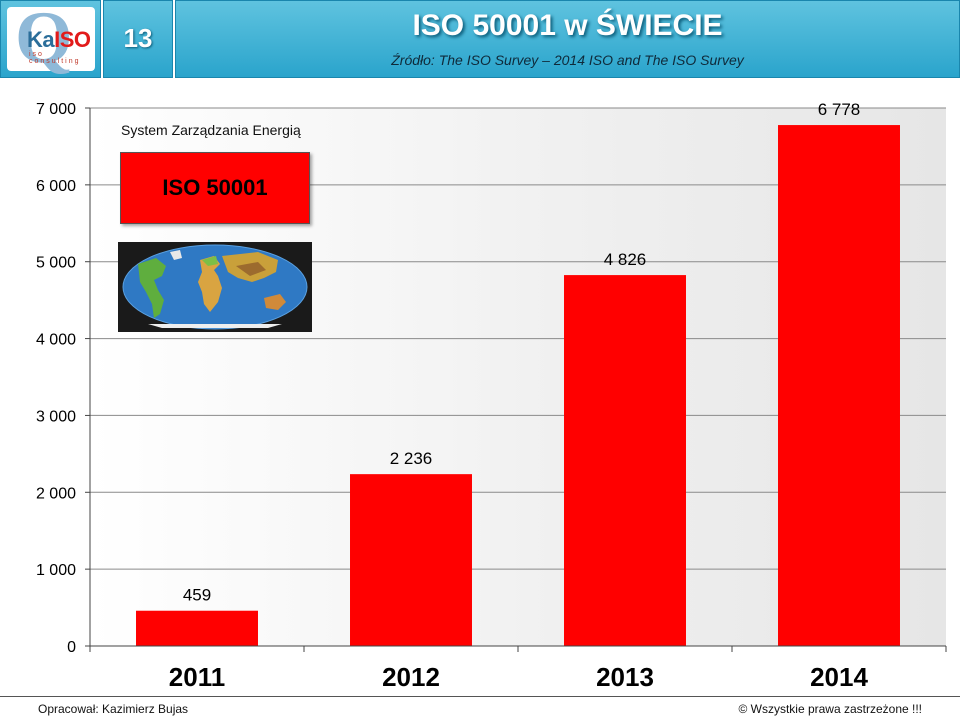 Image resolution: width=960 pixels, height=721 pixels. I want to click on author-credit: Opracował: Kazimierz Bujas, so click(113, 709).